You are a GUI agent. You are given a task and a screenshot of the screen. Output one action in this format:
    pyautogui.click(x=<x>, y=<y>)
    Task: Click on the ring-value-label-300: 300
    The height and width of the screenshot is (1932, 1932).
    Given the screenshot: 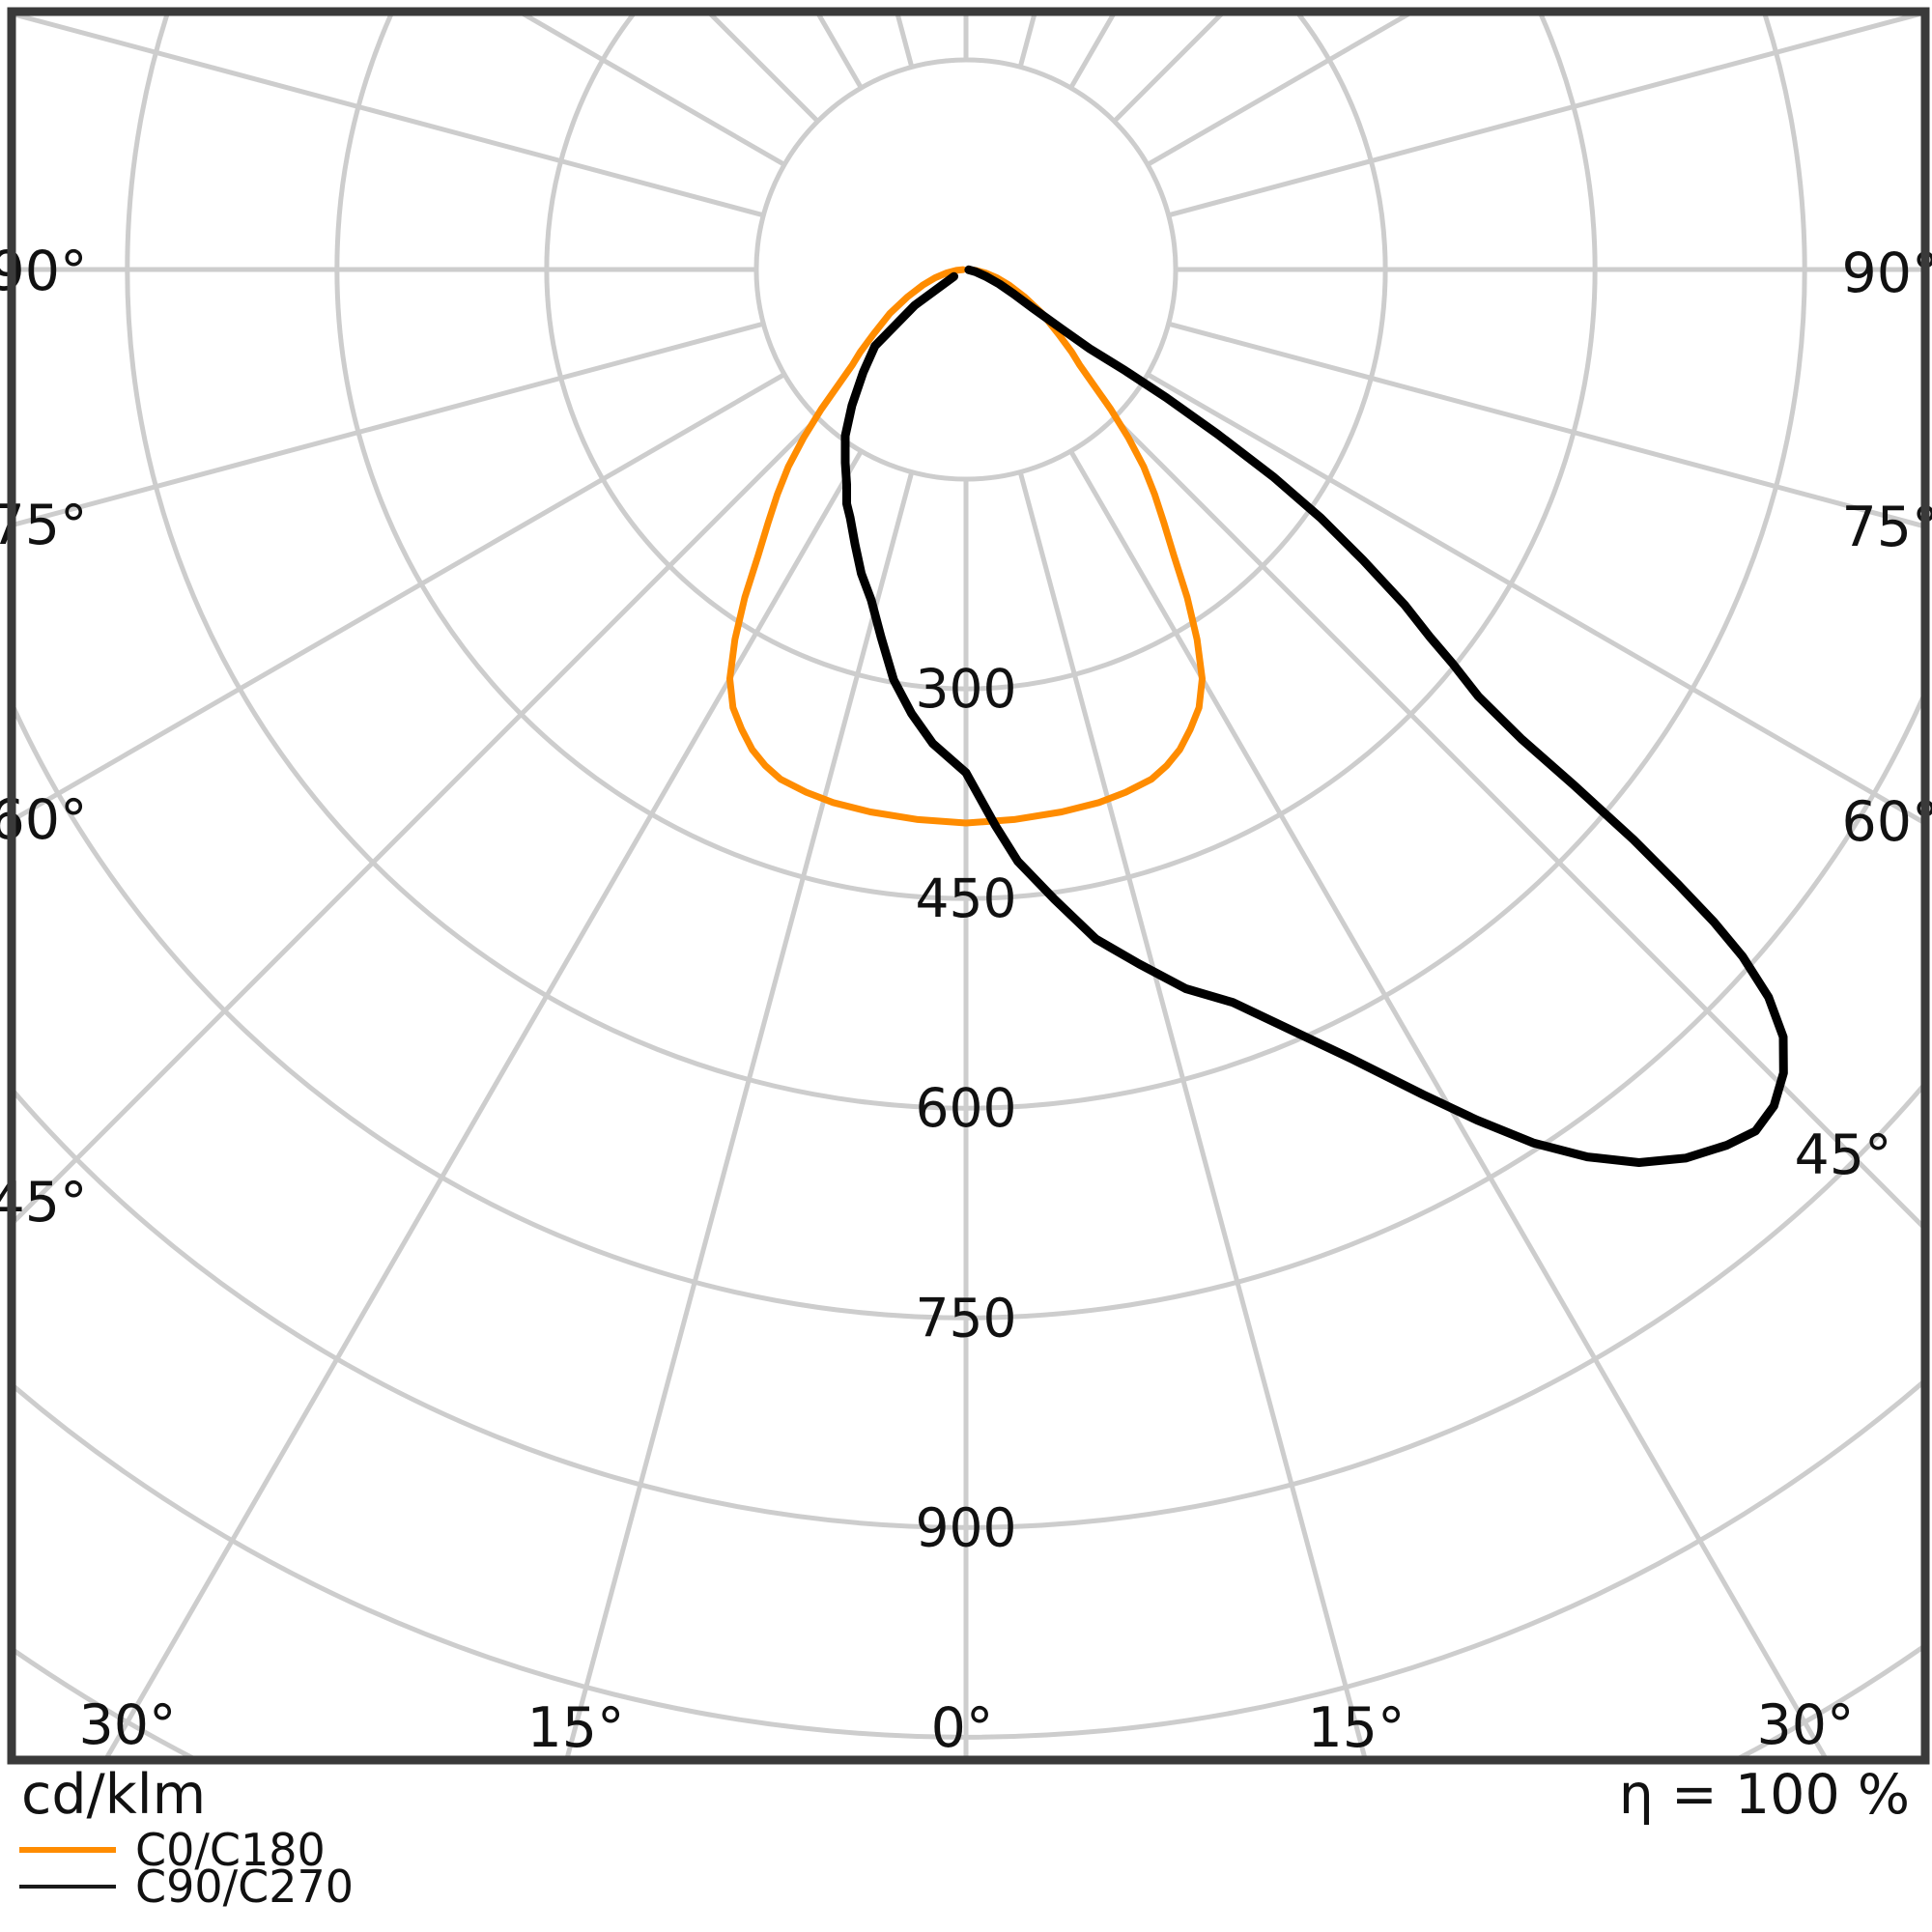 What is the action you would take?
    pyautogui.click(x=966, y=689)
    